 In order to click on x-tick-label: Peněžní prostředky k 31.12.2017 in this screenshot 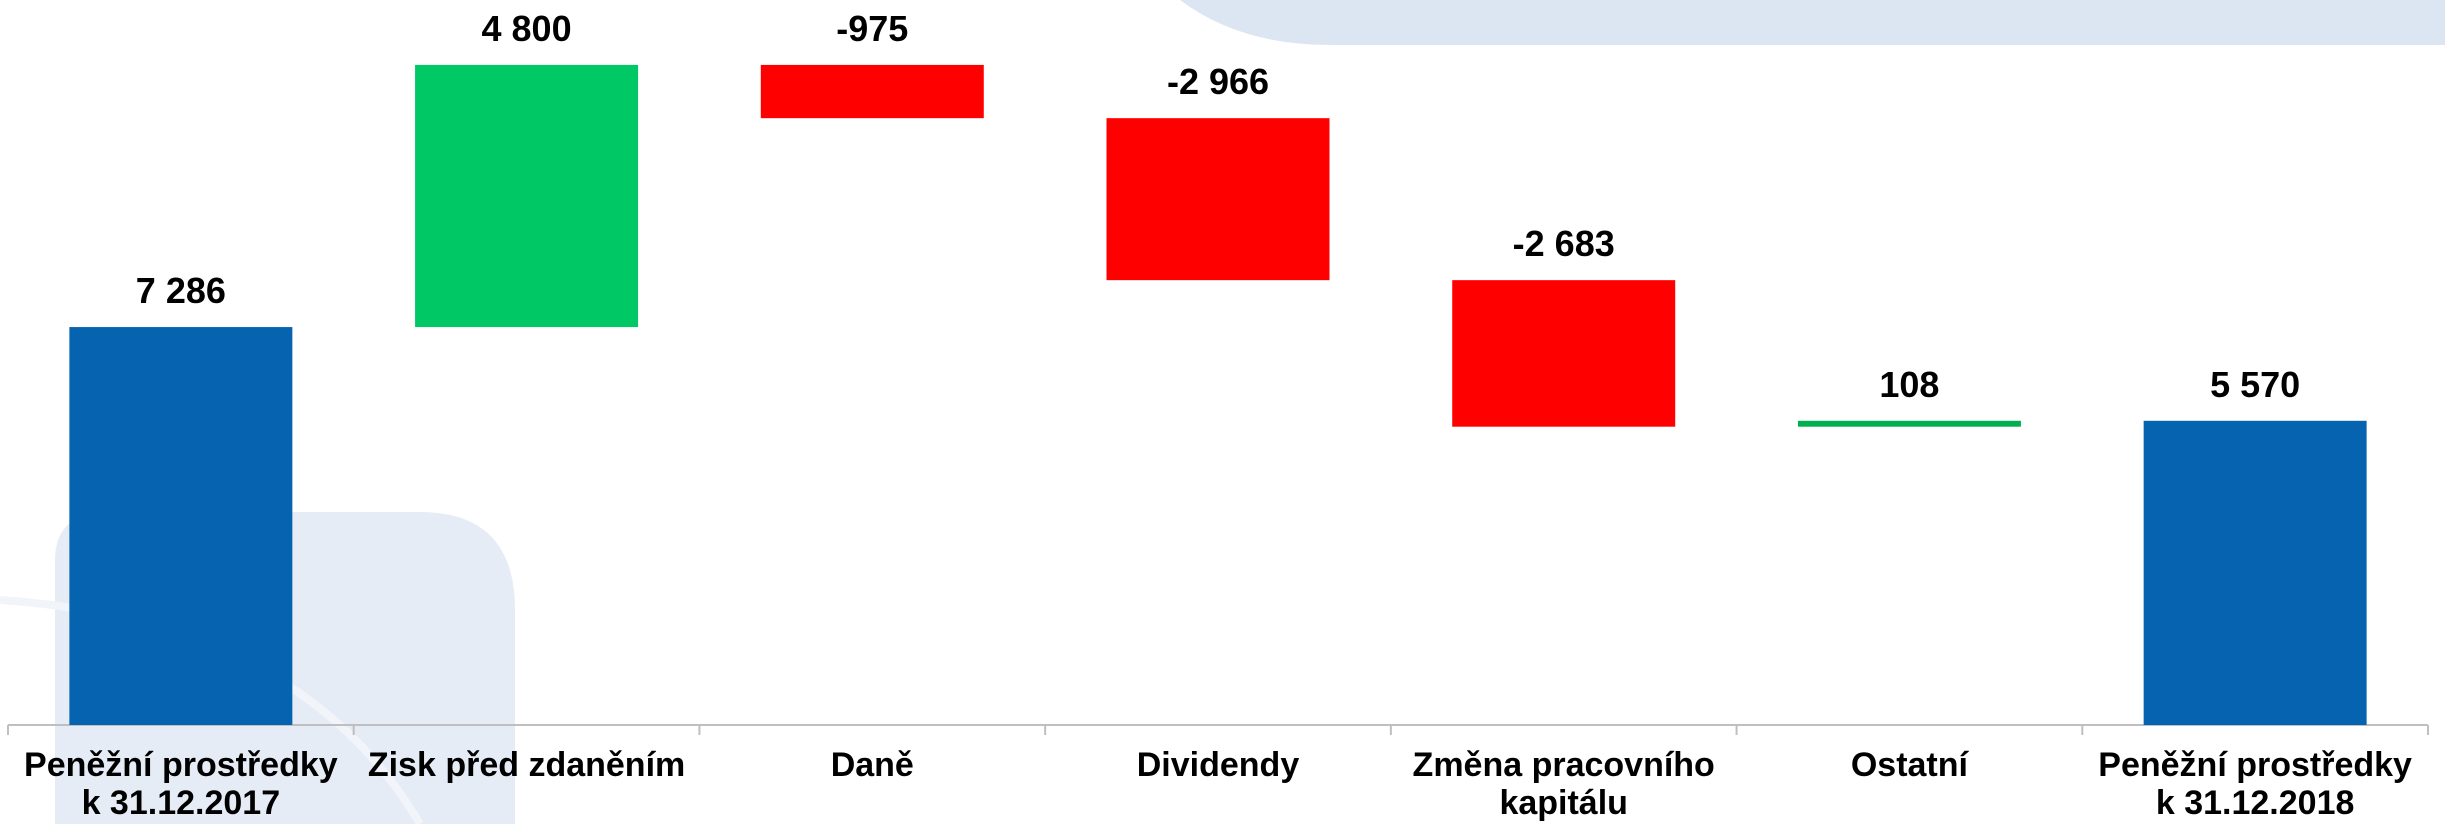, I will do `click(181, 784)`.